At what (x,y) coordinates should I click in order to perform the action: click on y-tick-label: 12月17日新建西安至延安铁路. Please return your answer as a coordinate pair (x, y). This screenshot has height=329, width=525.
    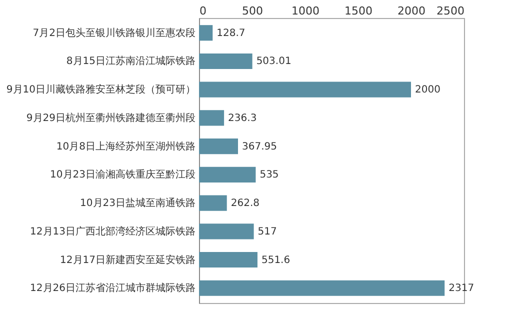
    Looking at the image, I should click on (128, 260).